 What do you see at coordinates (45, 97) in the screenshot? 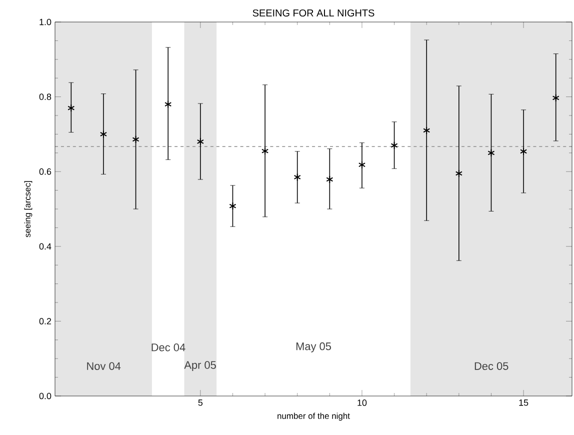
I see `y-tick-label: 0.8` at bounding box center [45, 97].